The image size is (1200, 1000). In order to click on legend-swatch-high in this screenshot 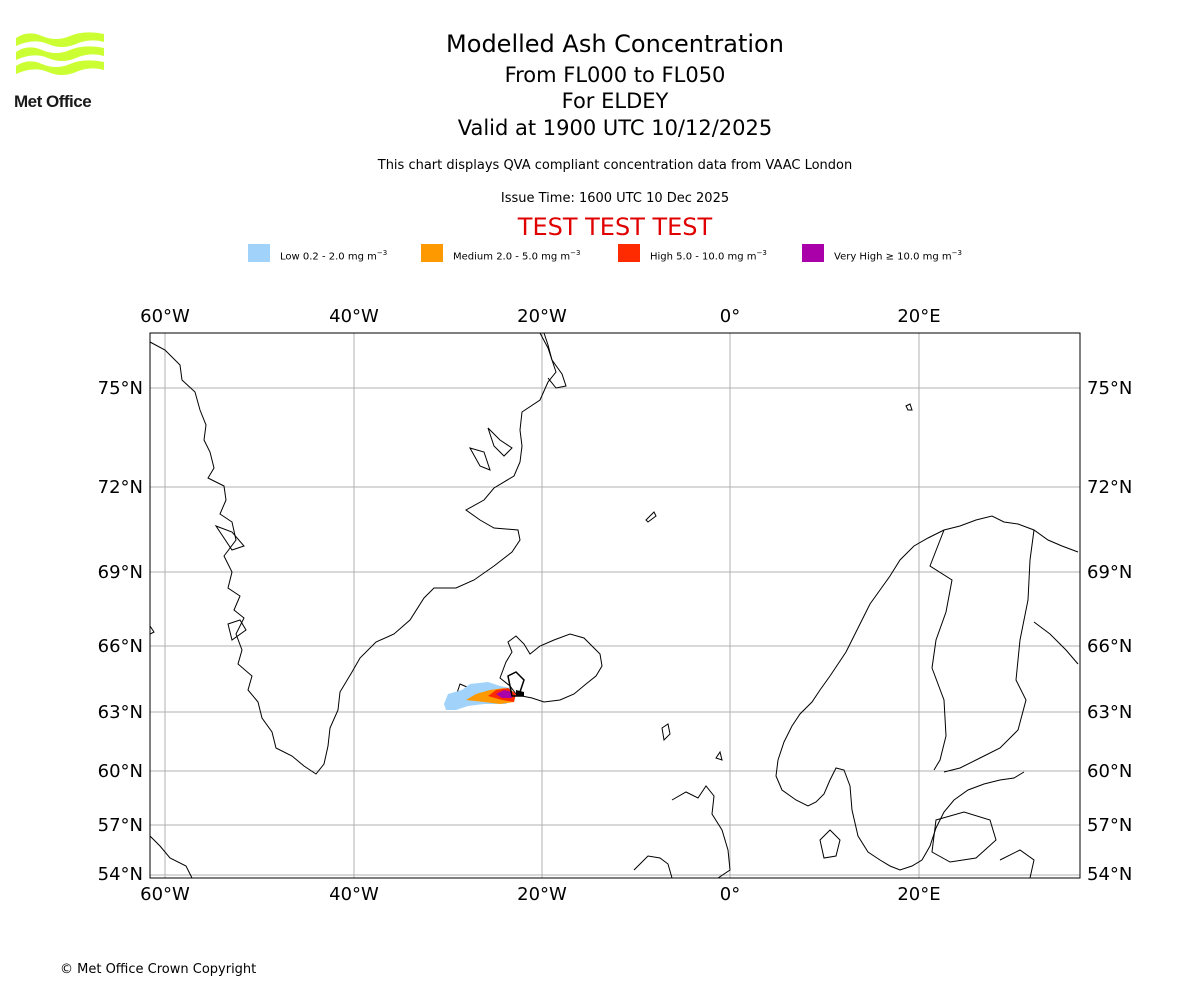, I will do `click(629, 253)`.